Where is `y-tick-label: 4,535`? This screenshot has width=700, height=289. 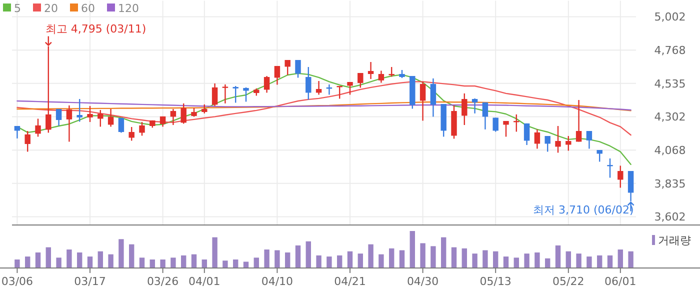 y-tick-label: 4,535 is located at coordinates (670, 83).